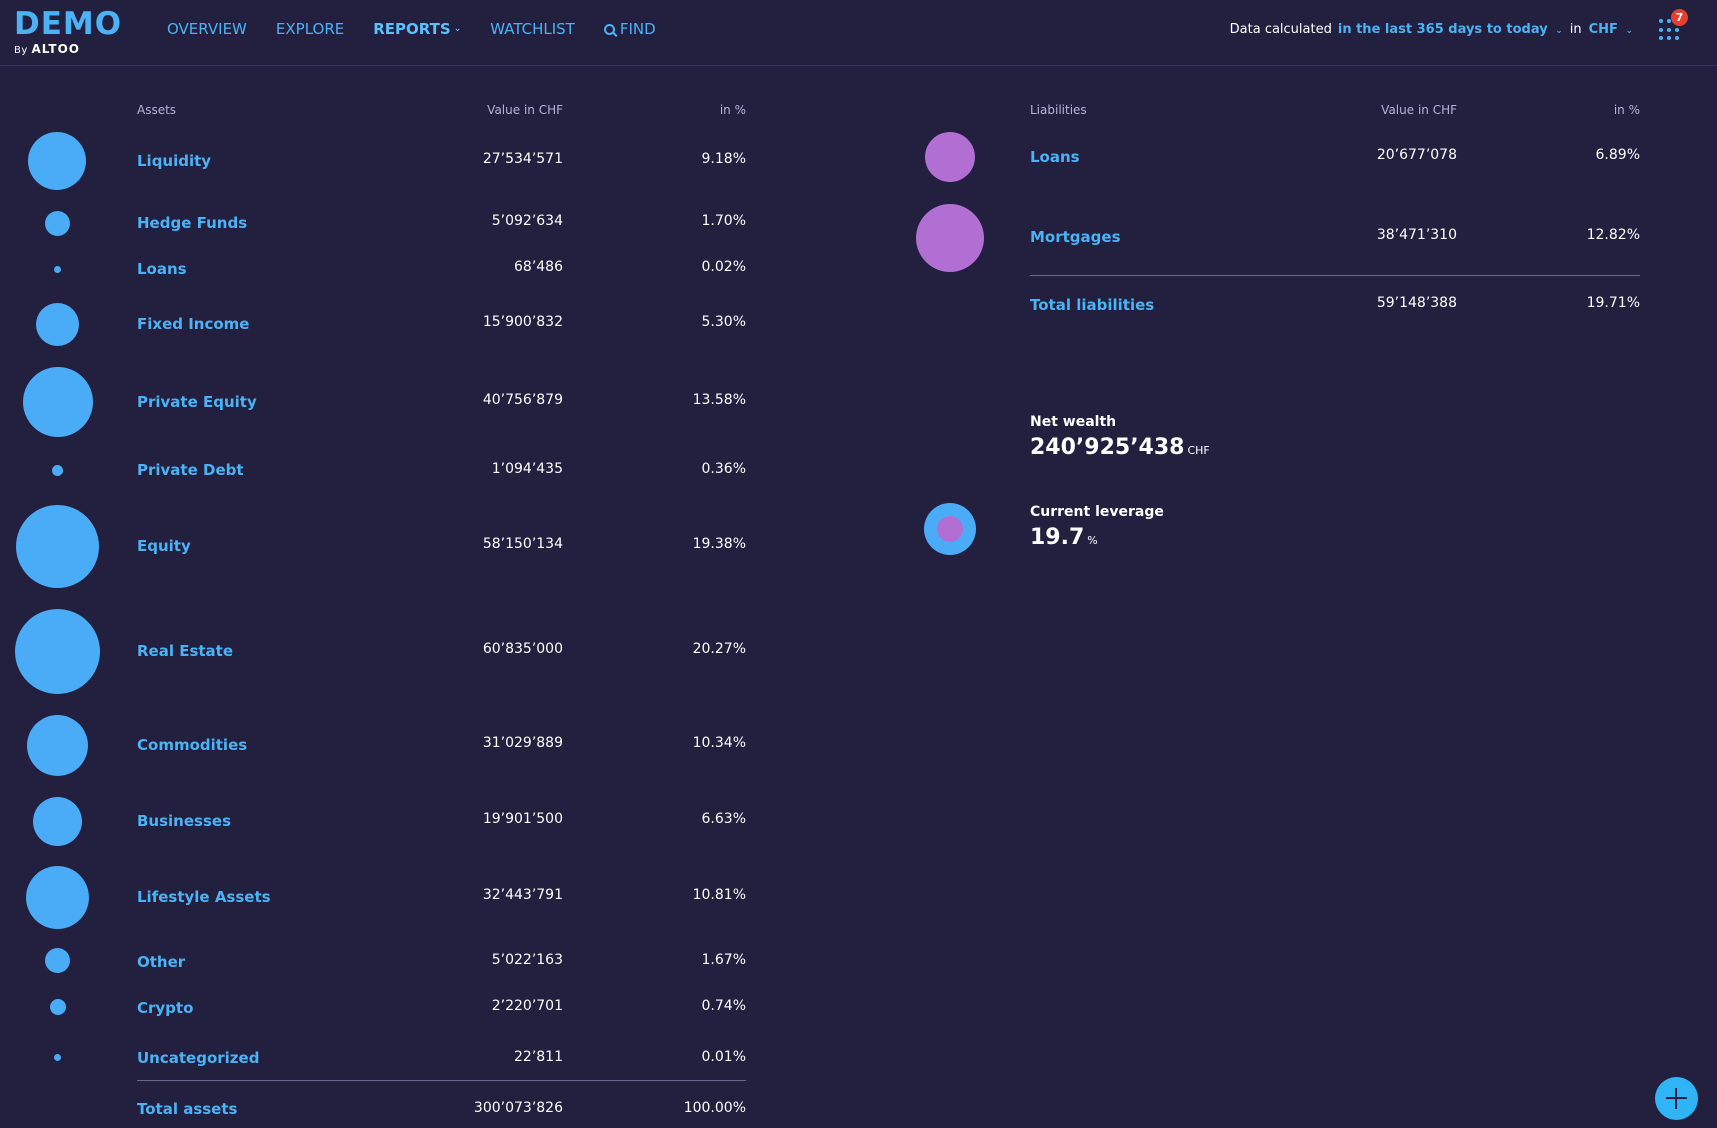  Describe the element at coordinates (184, 821) in the screenshot. I see `asset-row-businesses: Businesses` at that location.